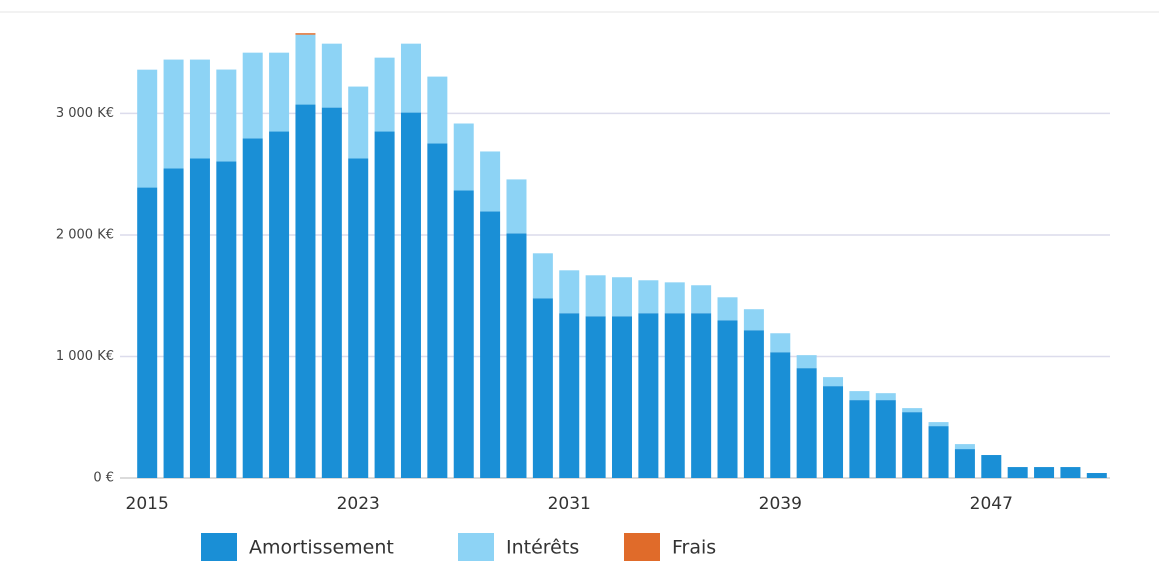  I want to click on x-tick-label: 2039, so click(780, 504).